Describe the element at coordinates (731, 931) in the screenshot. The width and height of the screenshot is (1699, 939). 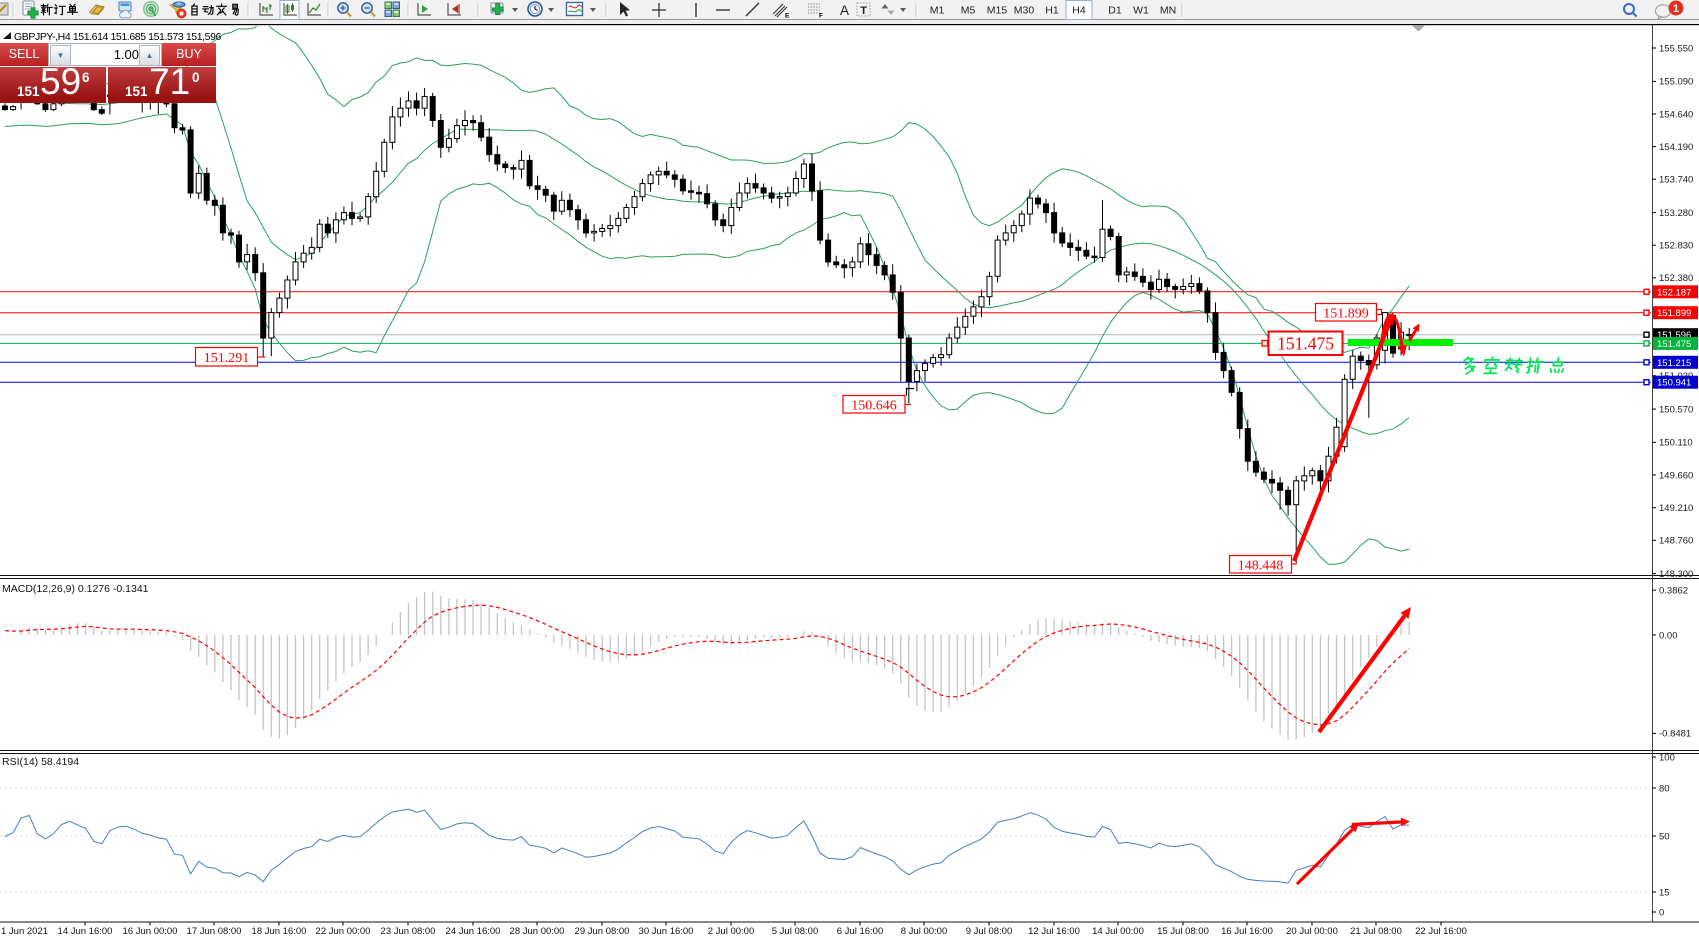
I see `svg-text: 2 Jul 00:00` at that location.